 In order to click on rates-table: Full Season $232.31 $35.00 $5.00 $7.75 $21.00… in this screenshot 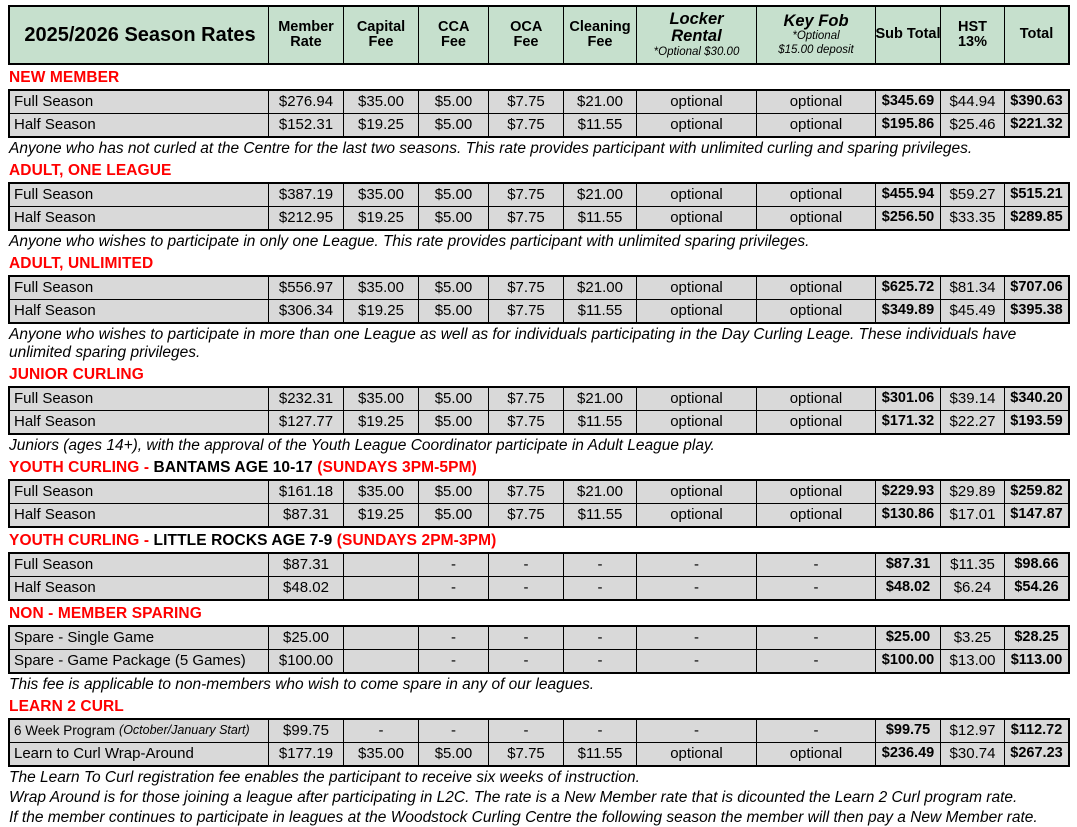, I will do `click(539, 410)`.